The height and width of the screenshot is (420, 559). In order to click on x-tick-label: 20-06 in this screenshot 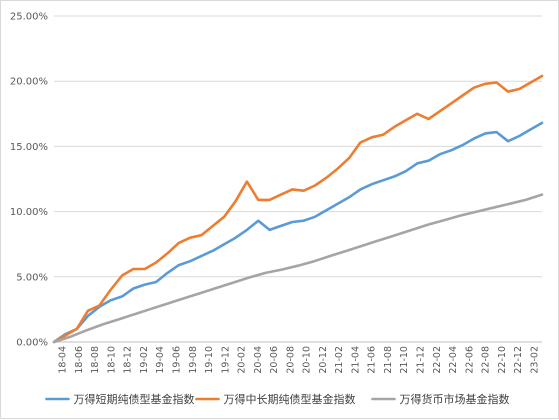, I will do `click(274, 360)`.